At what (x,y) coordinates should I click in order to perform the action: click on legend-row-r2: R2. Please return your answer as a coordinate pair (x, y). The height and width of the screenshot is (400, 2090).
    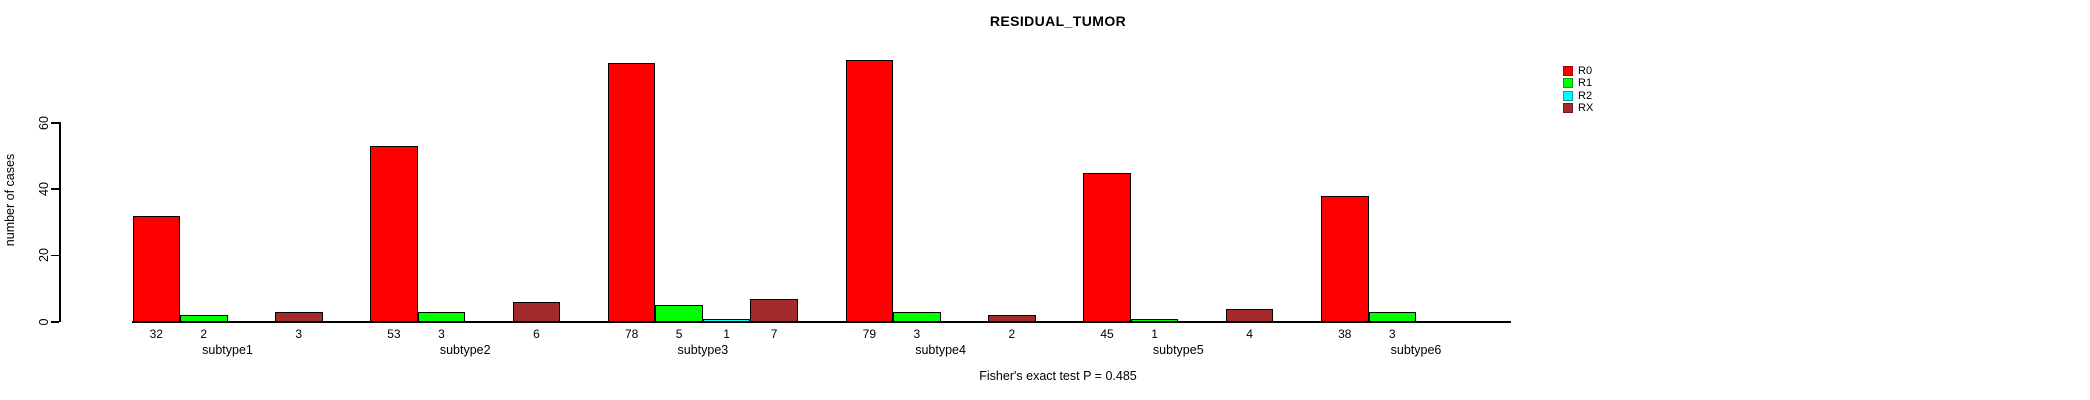
    Looking at the image, I should click on (1578, 95).